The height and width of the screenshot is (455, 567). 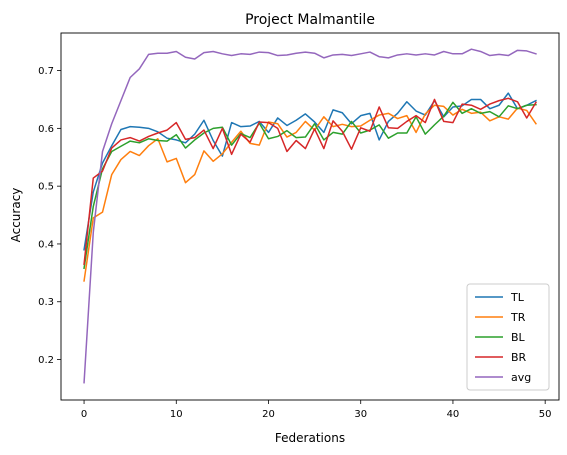 What do you see at coordinates (518, 317) in the screenshot?
I see `legend-label: TR` at bounding box center [518, 317].